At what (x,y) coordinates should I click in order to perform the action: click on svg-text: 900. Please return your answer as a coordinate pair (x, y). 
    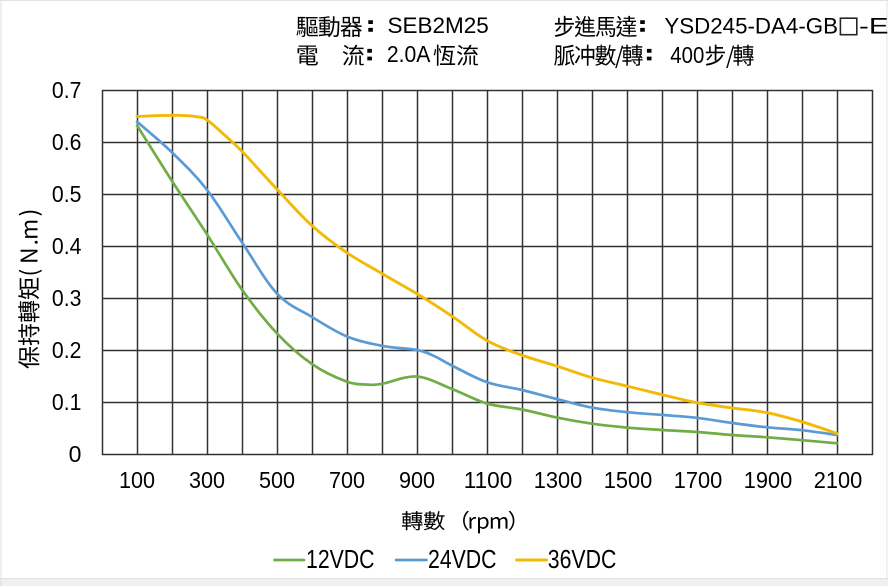
    Looking at the image, I should click on (417, 480).